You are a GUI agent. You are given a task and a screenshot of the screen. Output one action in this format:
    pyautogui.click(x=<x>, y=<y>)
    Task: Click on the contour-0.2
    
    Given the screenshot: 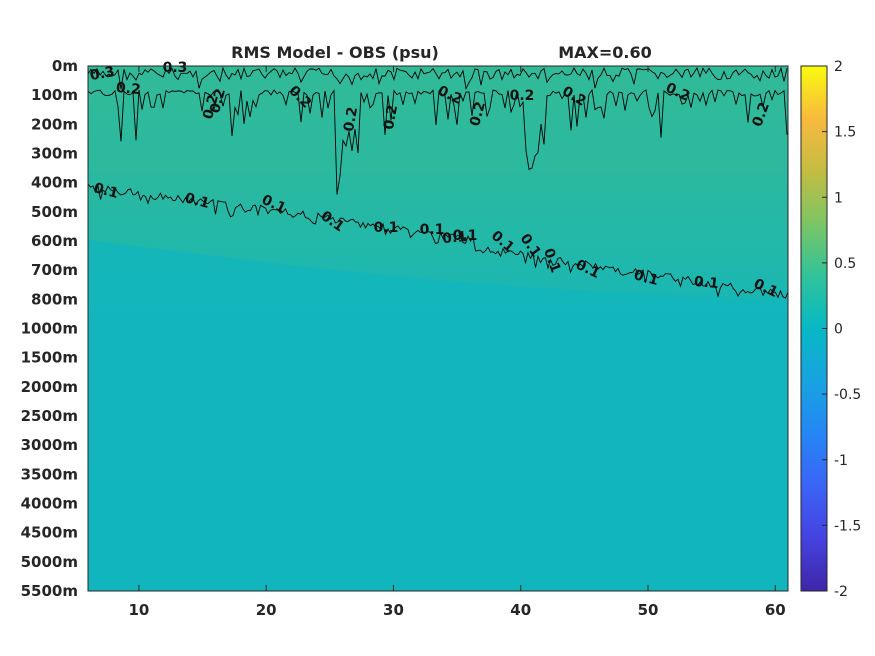 What is the action you would take?
    pyautogui.click(x=437, y=141)
    